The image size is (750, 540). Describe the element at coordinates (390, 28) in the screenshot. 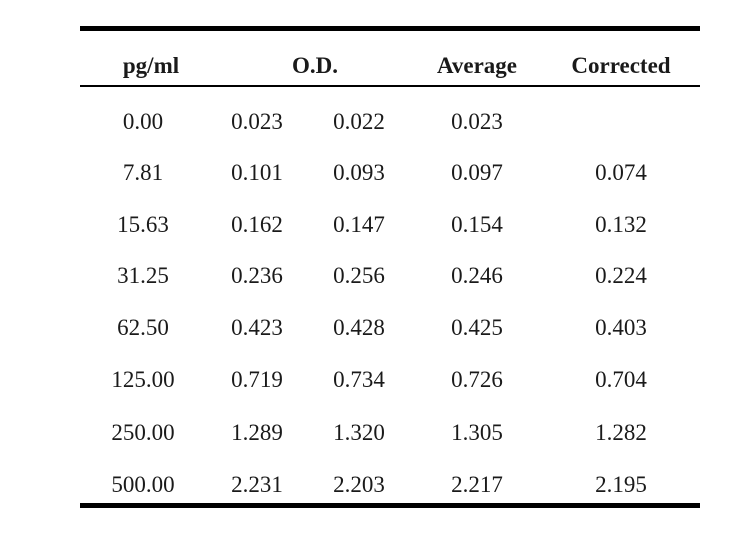

I see `table-top-rule` at that location.